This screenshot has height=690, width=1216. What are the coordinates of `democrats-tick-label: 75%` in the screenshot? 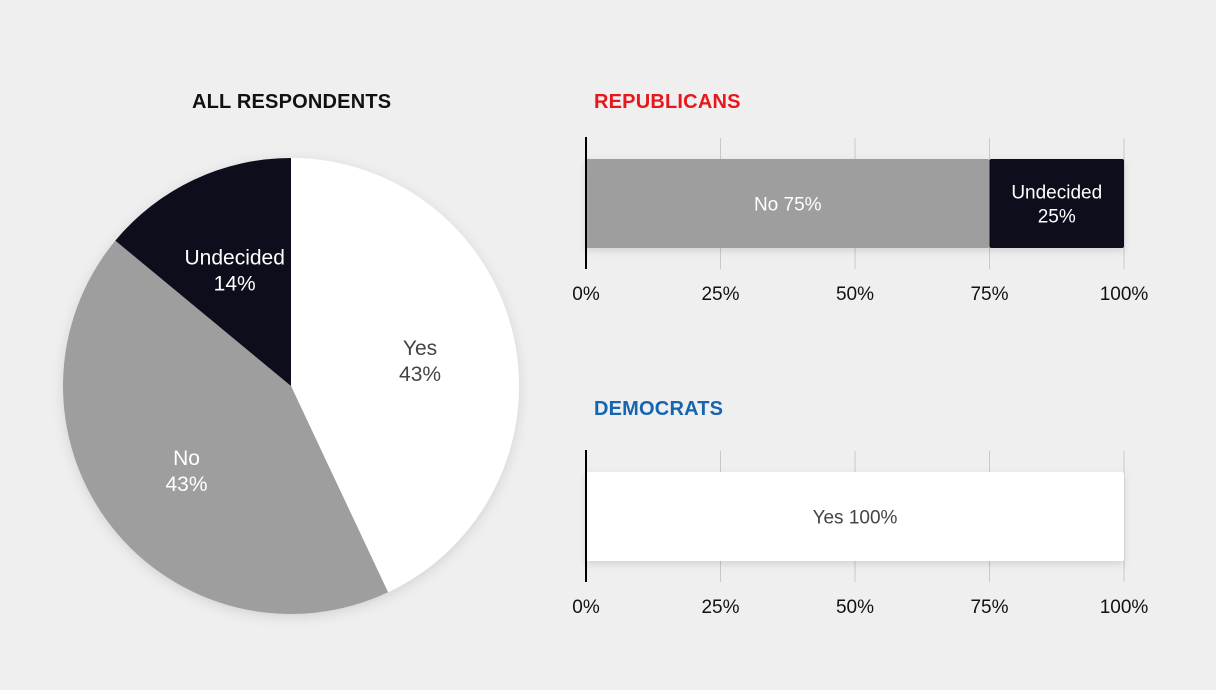 It's located at (989, 607).